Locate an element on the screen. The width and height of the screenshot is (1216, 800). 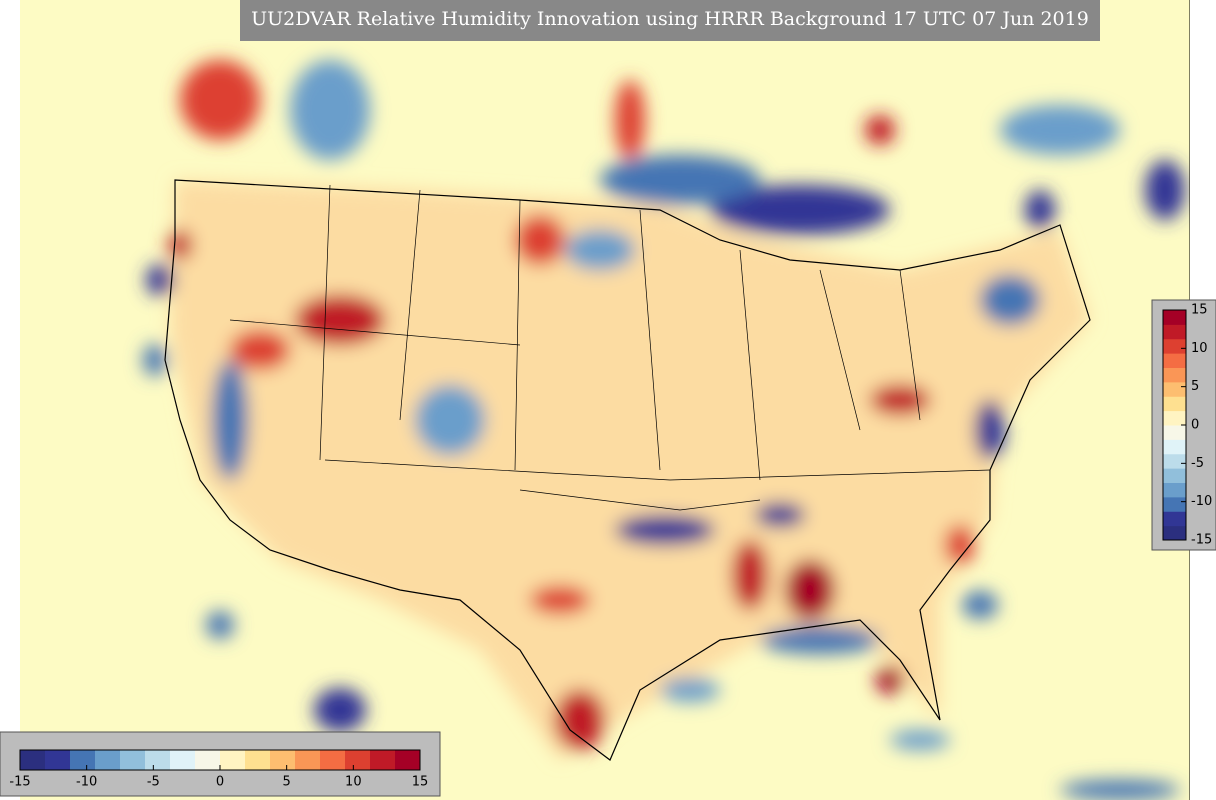
right-colorbar: -15 -10 -5 0 5 10 15 is located at coordinates (1187, 425).